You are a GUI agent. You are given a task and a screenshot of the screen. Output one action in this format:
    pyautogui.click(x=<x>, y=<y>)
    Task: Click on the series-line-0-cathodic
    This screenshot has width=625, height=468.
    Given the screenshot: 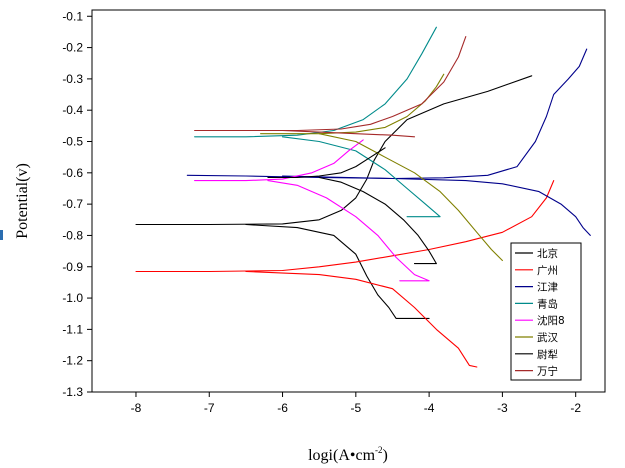 What is the action you would take?
    pyautogui.click(x=337, y=271)
    